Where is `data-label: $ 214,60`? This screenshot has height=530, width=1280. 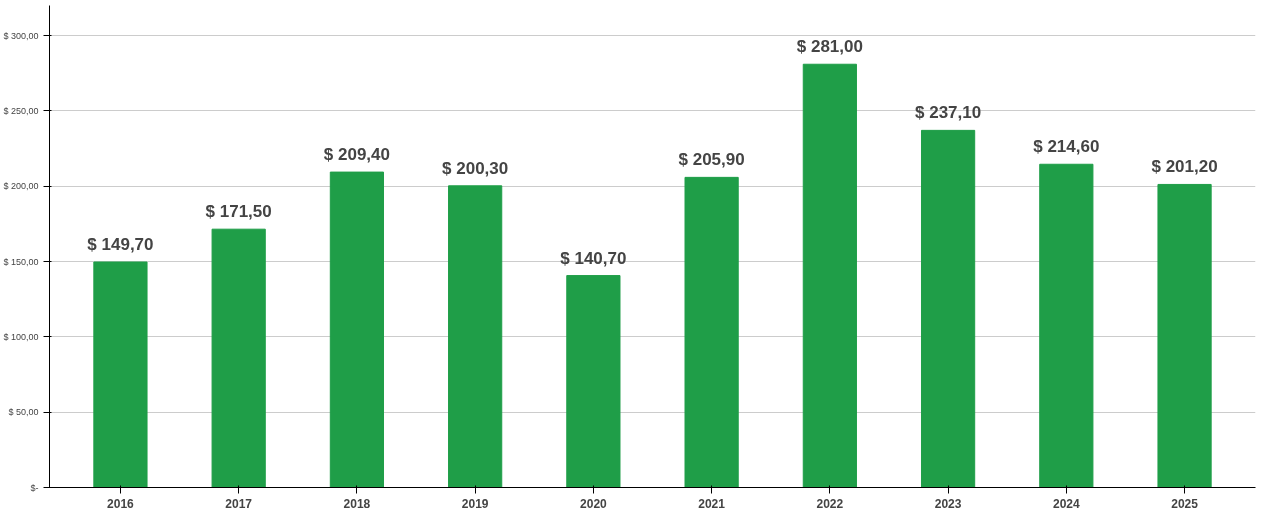
data-label: $ 214,60 is located at coordinates (1066, 147).